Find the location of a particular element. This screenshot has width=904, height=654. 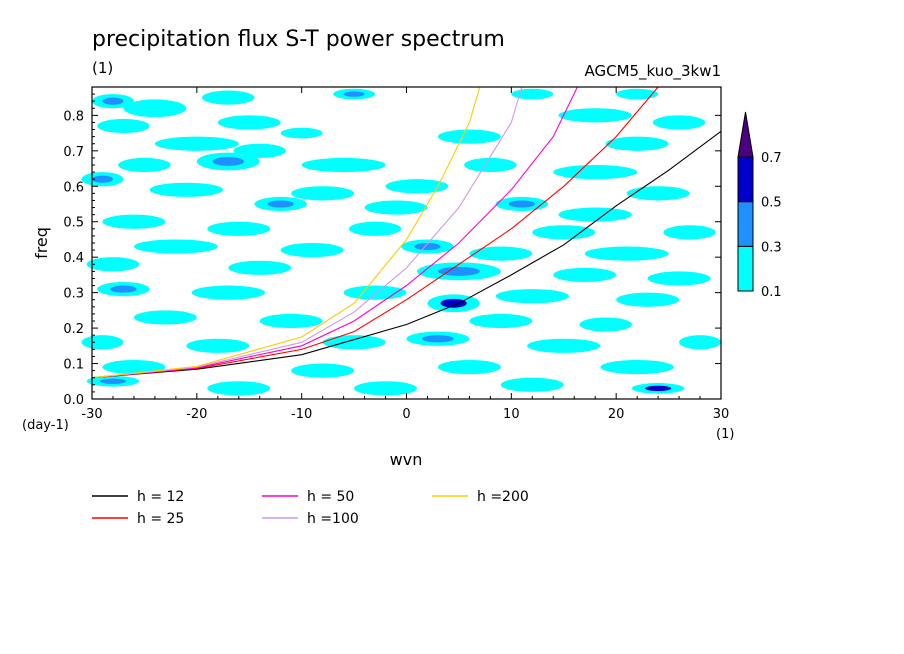

y-tick-label-5: 0.5 is located at coordinates (73, 223).